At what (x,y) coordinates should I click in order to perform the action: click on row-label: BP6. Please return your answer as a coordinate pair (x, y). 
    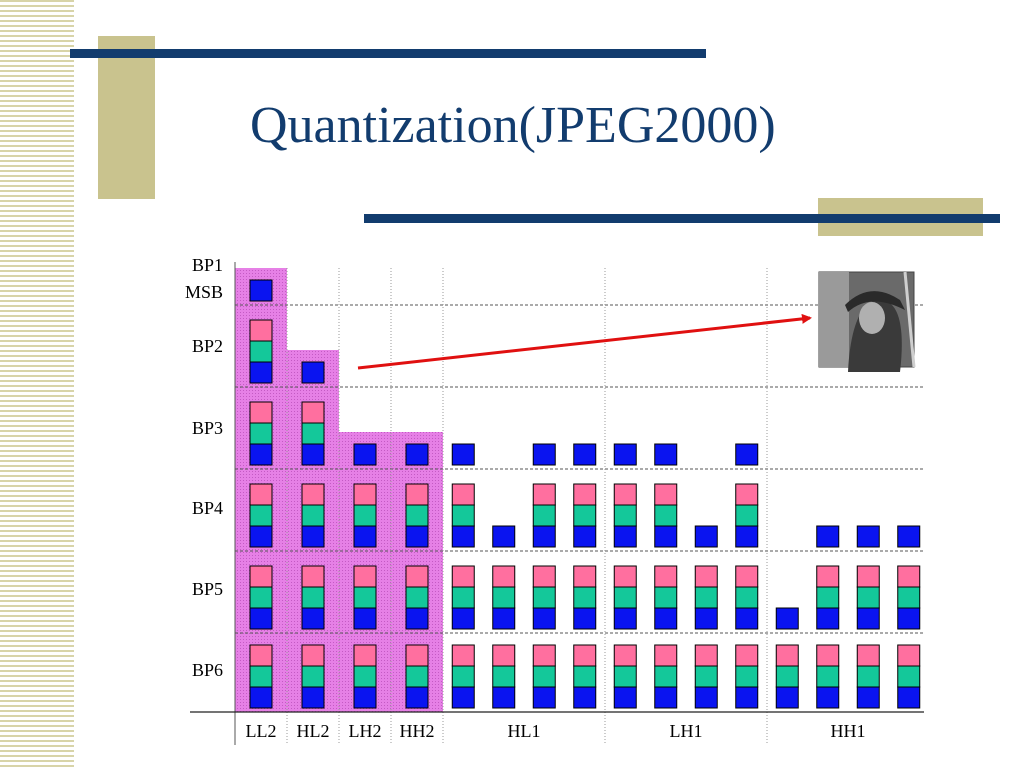
    Looking at the image, I should click on (207, 670).